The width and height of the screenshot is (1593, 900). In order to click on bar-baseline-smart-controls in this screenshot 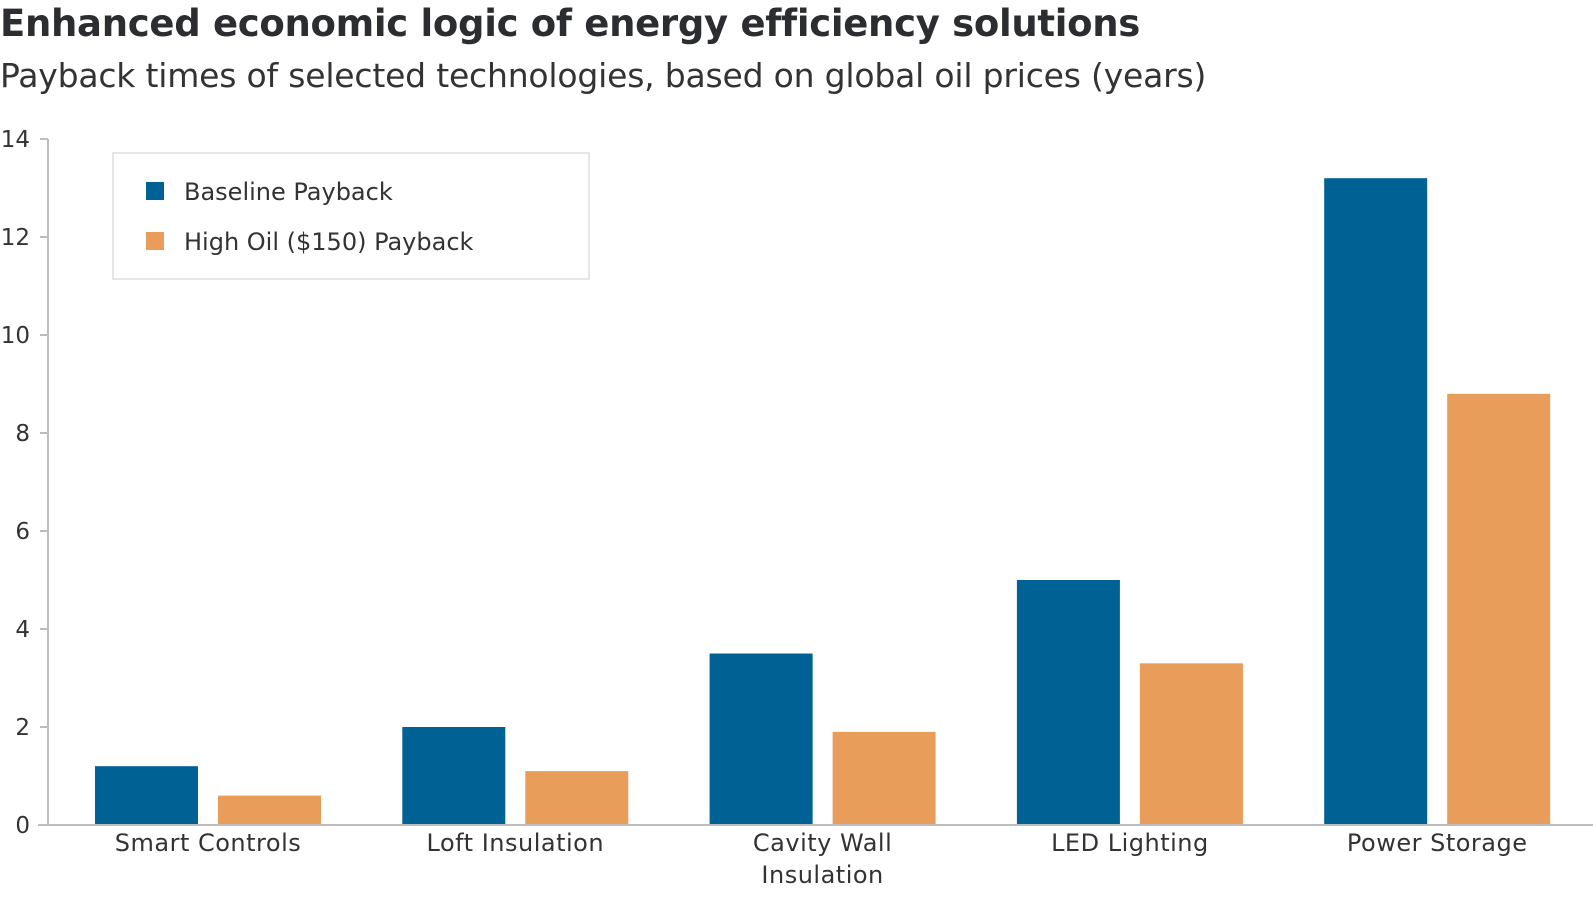, I will do `click(146, 795)`.